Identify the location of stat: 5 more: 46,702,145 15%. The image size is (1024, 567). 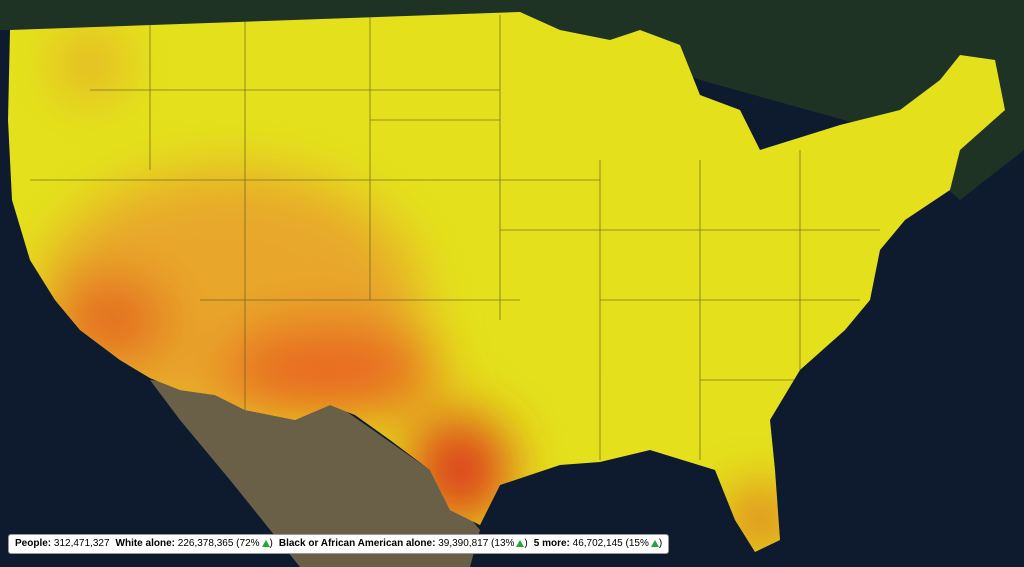
(598, 544).